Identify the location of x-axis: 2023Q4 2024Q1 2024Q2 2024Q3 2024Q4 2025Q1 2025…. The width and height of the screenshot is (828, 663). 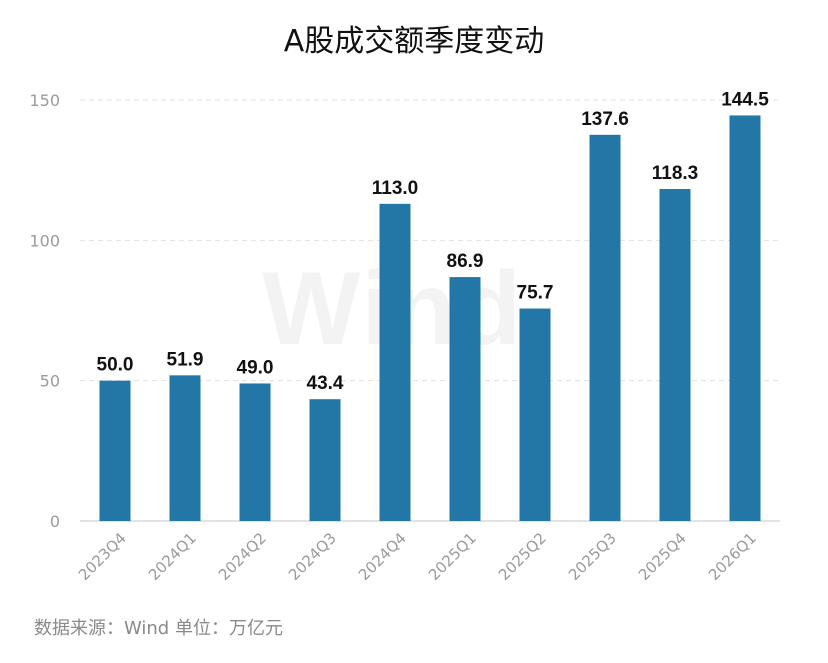
(417, 556).